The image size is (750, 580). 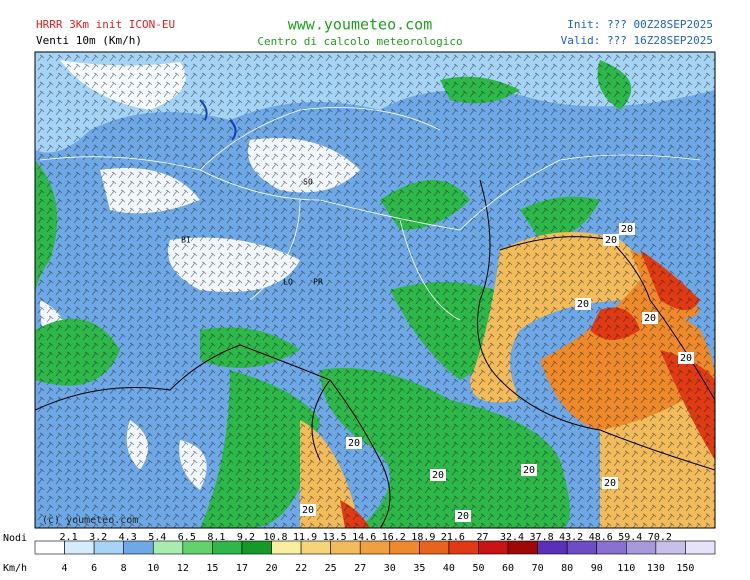 What do you see at coordinates (630, 537) in the screenshot?
I see `knots-label: 59.4` at bounding box center [630, 537].